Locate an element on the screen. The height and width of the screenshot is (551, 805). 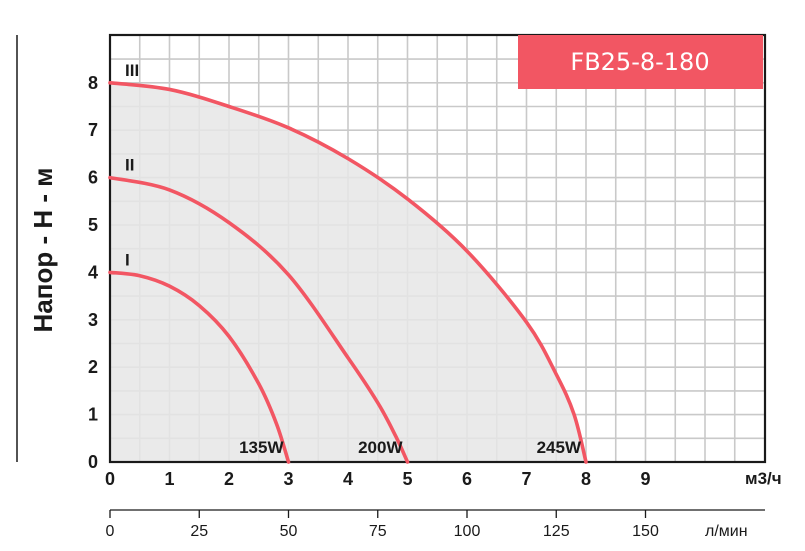
chart-title: FB25-8-180 is located at coordinates (639, 62).